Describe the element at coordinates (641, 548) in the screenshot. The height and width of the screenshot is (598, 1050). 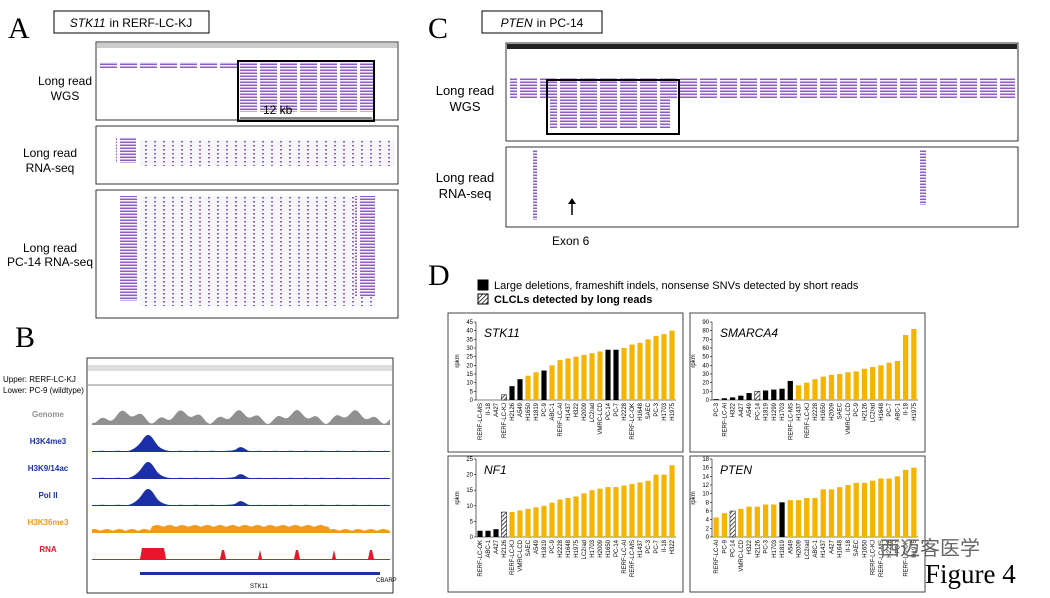
I see `x-tick-label: H1437` at that location.